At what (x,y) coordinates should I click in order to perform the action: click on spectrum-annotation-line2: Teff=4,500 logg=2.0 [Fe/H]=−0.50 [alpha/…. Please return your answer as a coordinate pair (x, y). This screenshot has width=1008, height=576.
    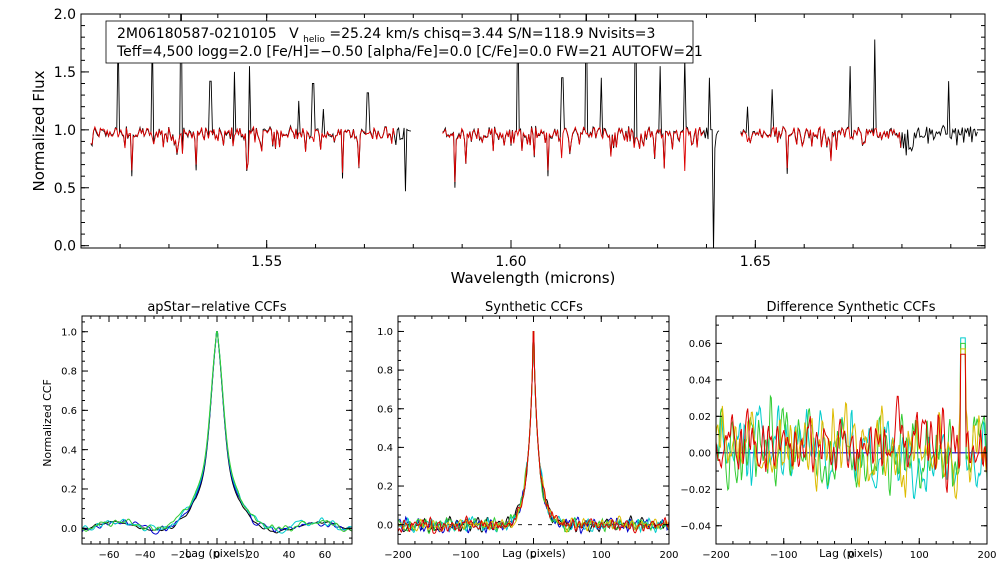
    Looking at the image, I should click on (409, 52).